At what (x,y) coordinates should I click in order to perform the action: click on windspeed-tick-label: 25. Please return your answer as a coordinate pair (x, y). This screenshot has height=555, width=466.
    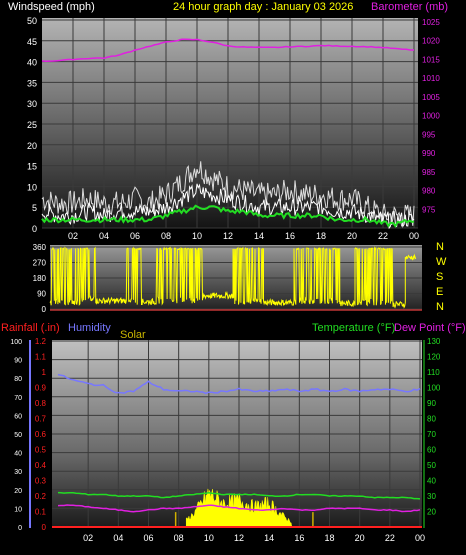
    Looking at the image, I should click on (32, 125).